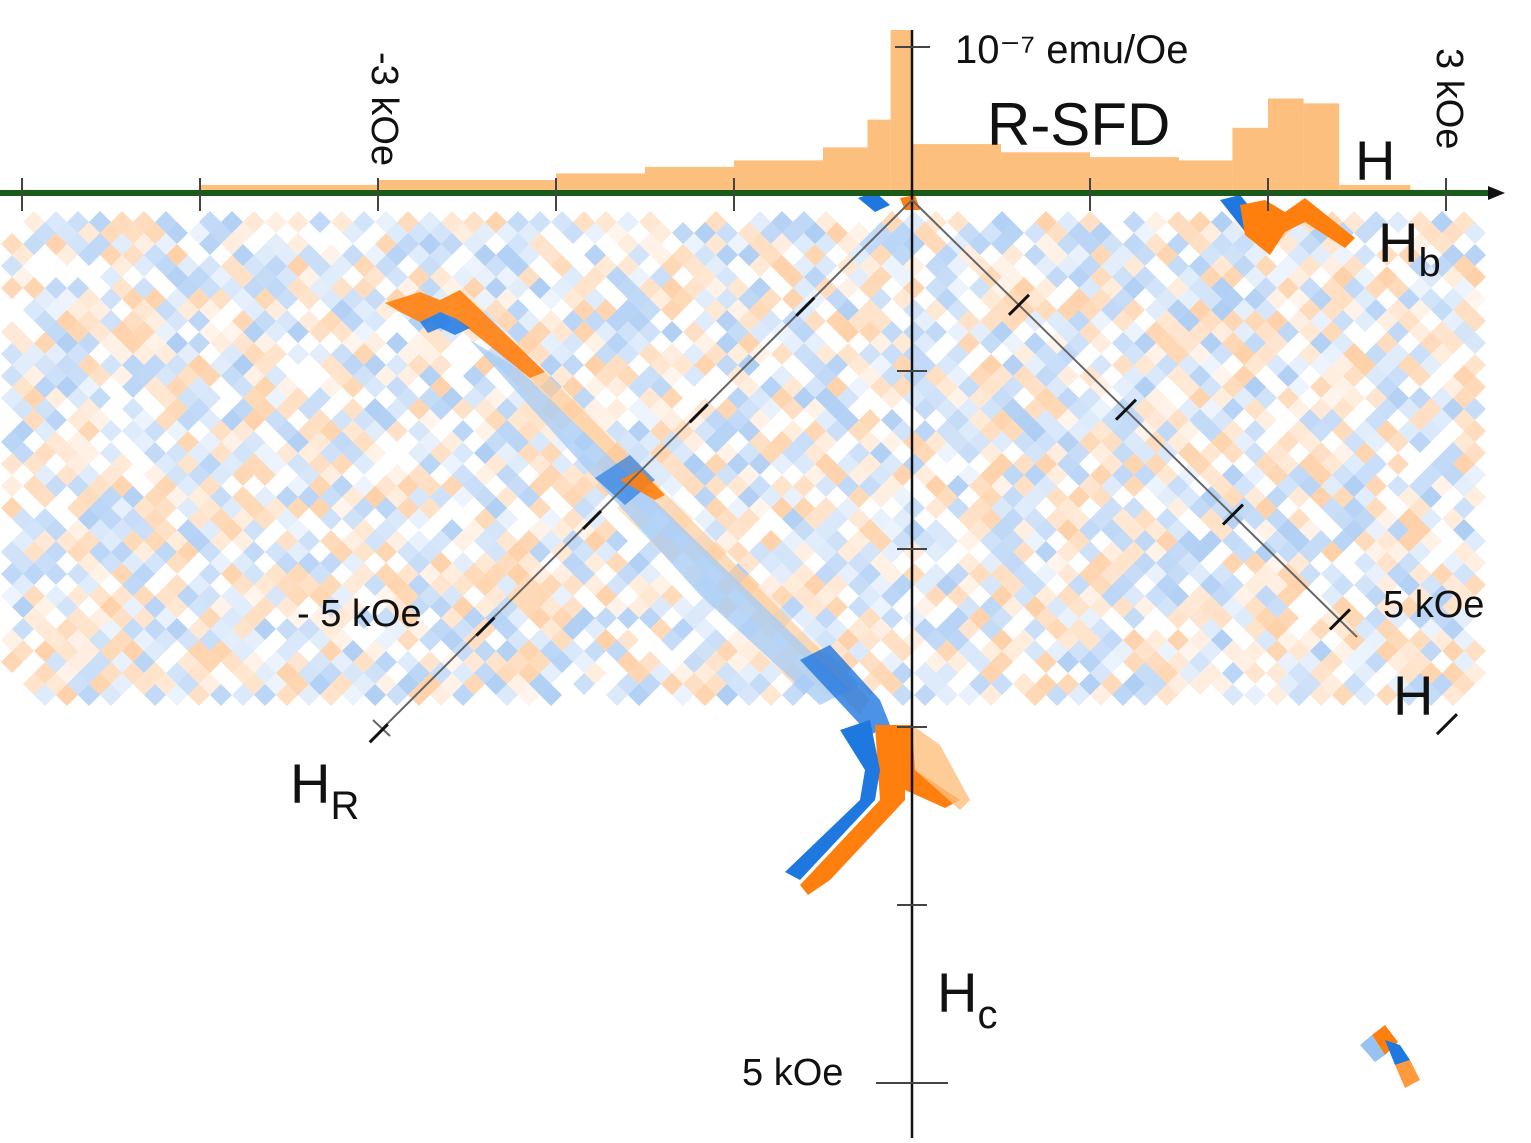 The image size is (1531, 1143). What do you see at coordinates (592, 520) in the screenshot?
I see `hr-axis-tick` at bounding box center [592, 520].